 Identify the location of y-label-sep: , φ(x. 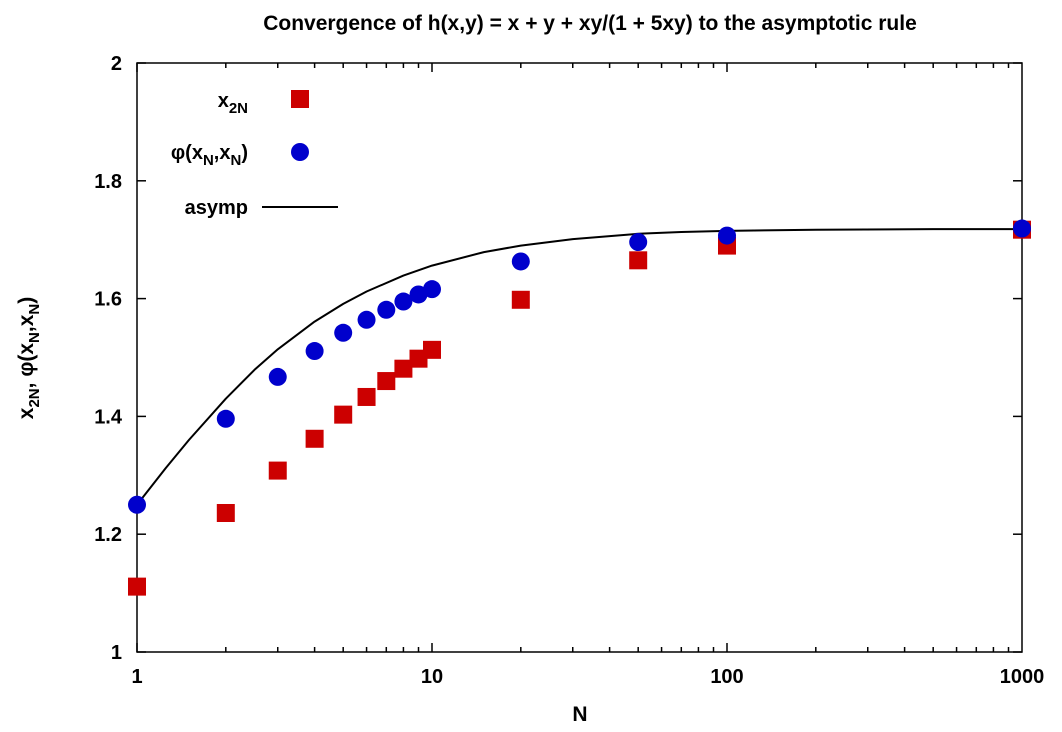
(26, 366).